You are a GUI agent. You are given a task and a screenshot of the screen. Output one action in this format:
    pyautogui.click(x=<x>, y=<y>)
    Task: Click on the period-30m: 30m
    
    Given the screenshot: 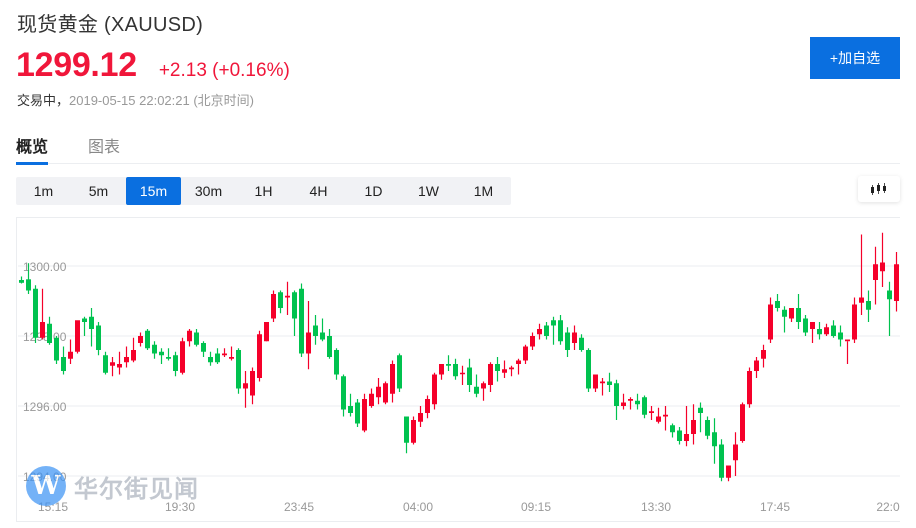 What is the action you would take?
    pyautogui.click(x=208, y=191)
    